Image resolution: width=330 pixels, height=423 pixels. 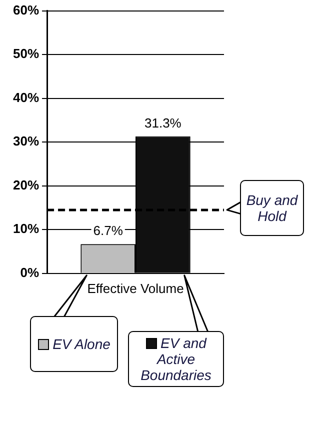 What do you see at coordinates (26, 141) in the screenshot?
I see `y-tick-label: 30%` at bounding box center [26, 141].